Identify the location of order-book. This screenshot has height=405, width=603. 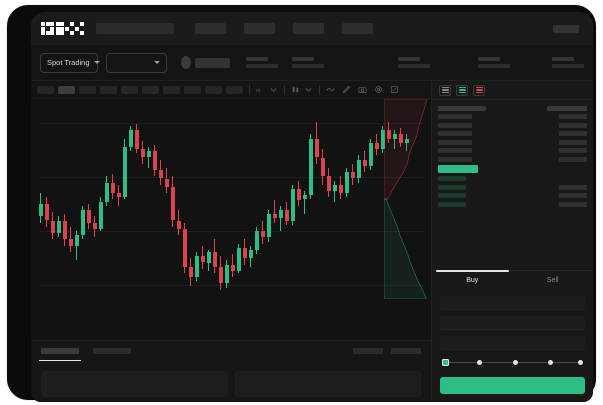
(512, 185).